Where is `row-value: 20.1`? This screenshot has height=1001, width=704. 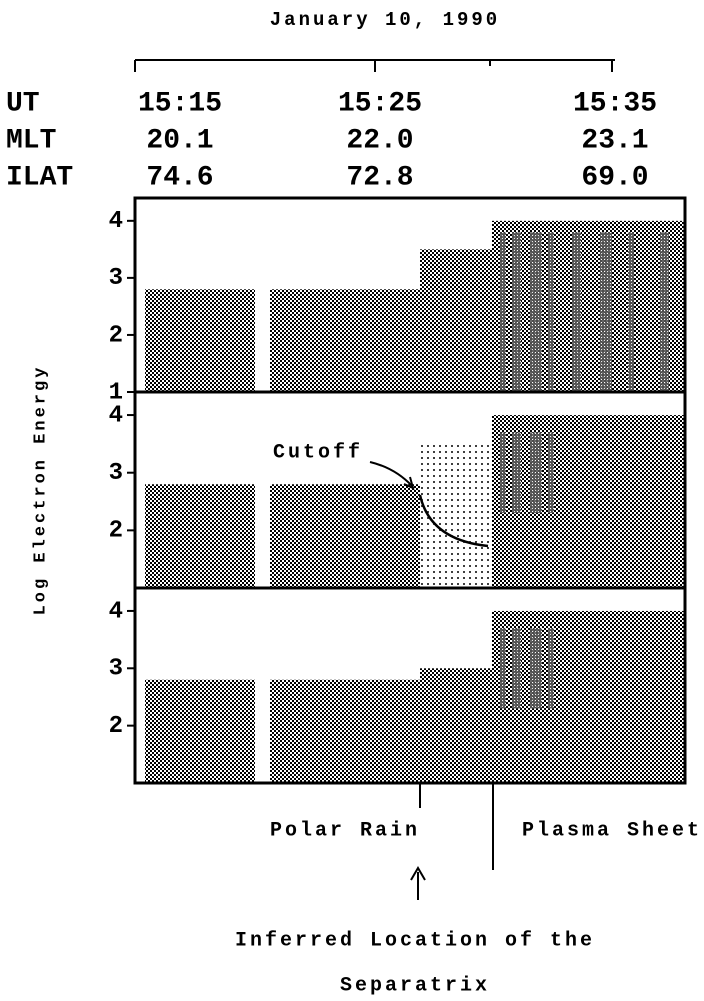 row-value: 20.1 is located at coordinates (179, 140).